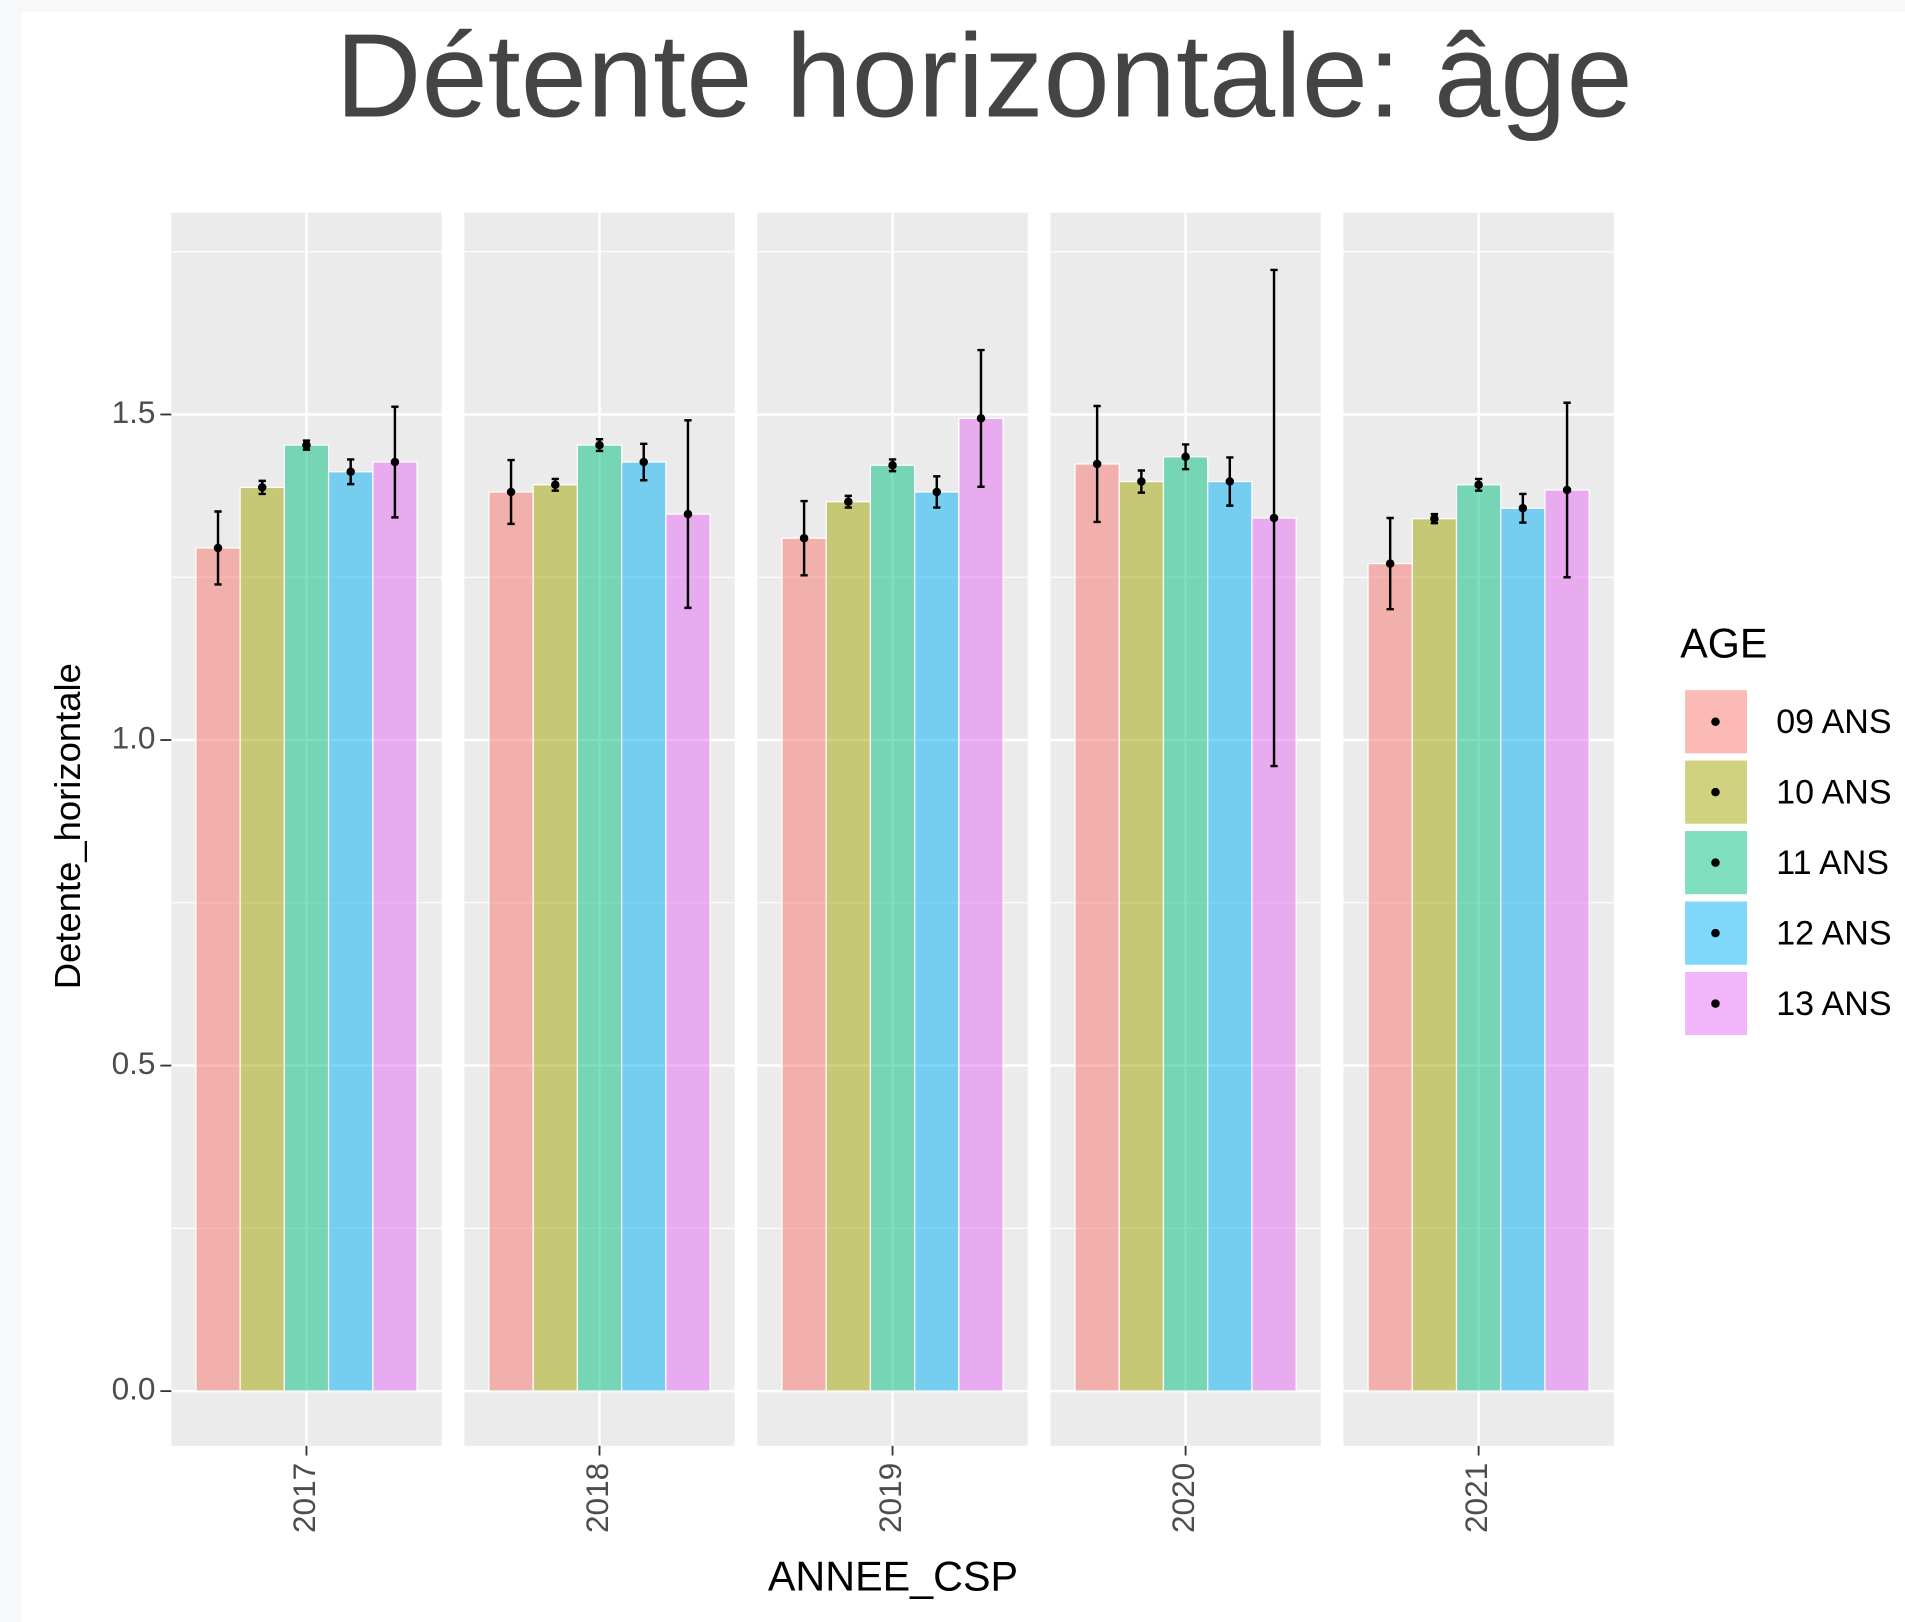 The height and width of the screenshot is (1622, 1905). What do you see at coordinates (1723, 643) in the screenshot?
I see `legend-title: AGE` at bounding box center [1723, 643].